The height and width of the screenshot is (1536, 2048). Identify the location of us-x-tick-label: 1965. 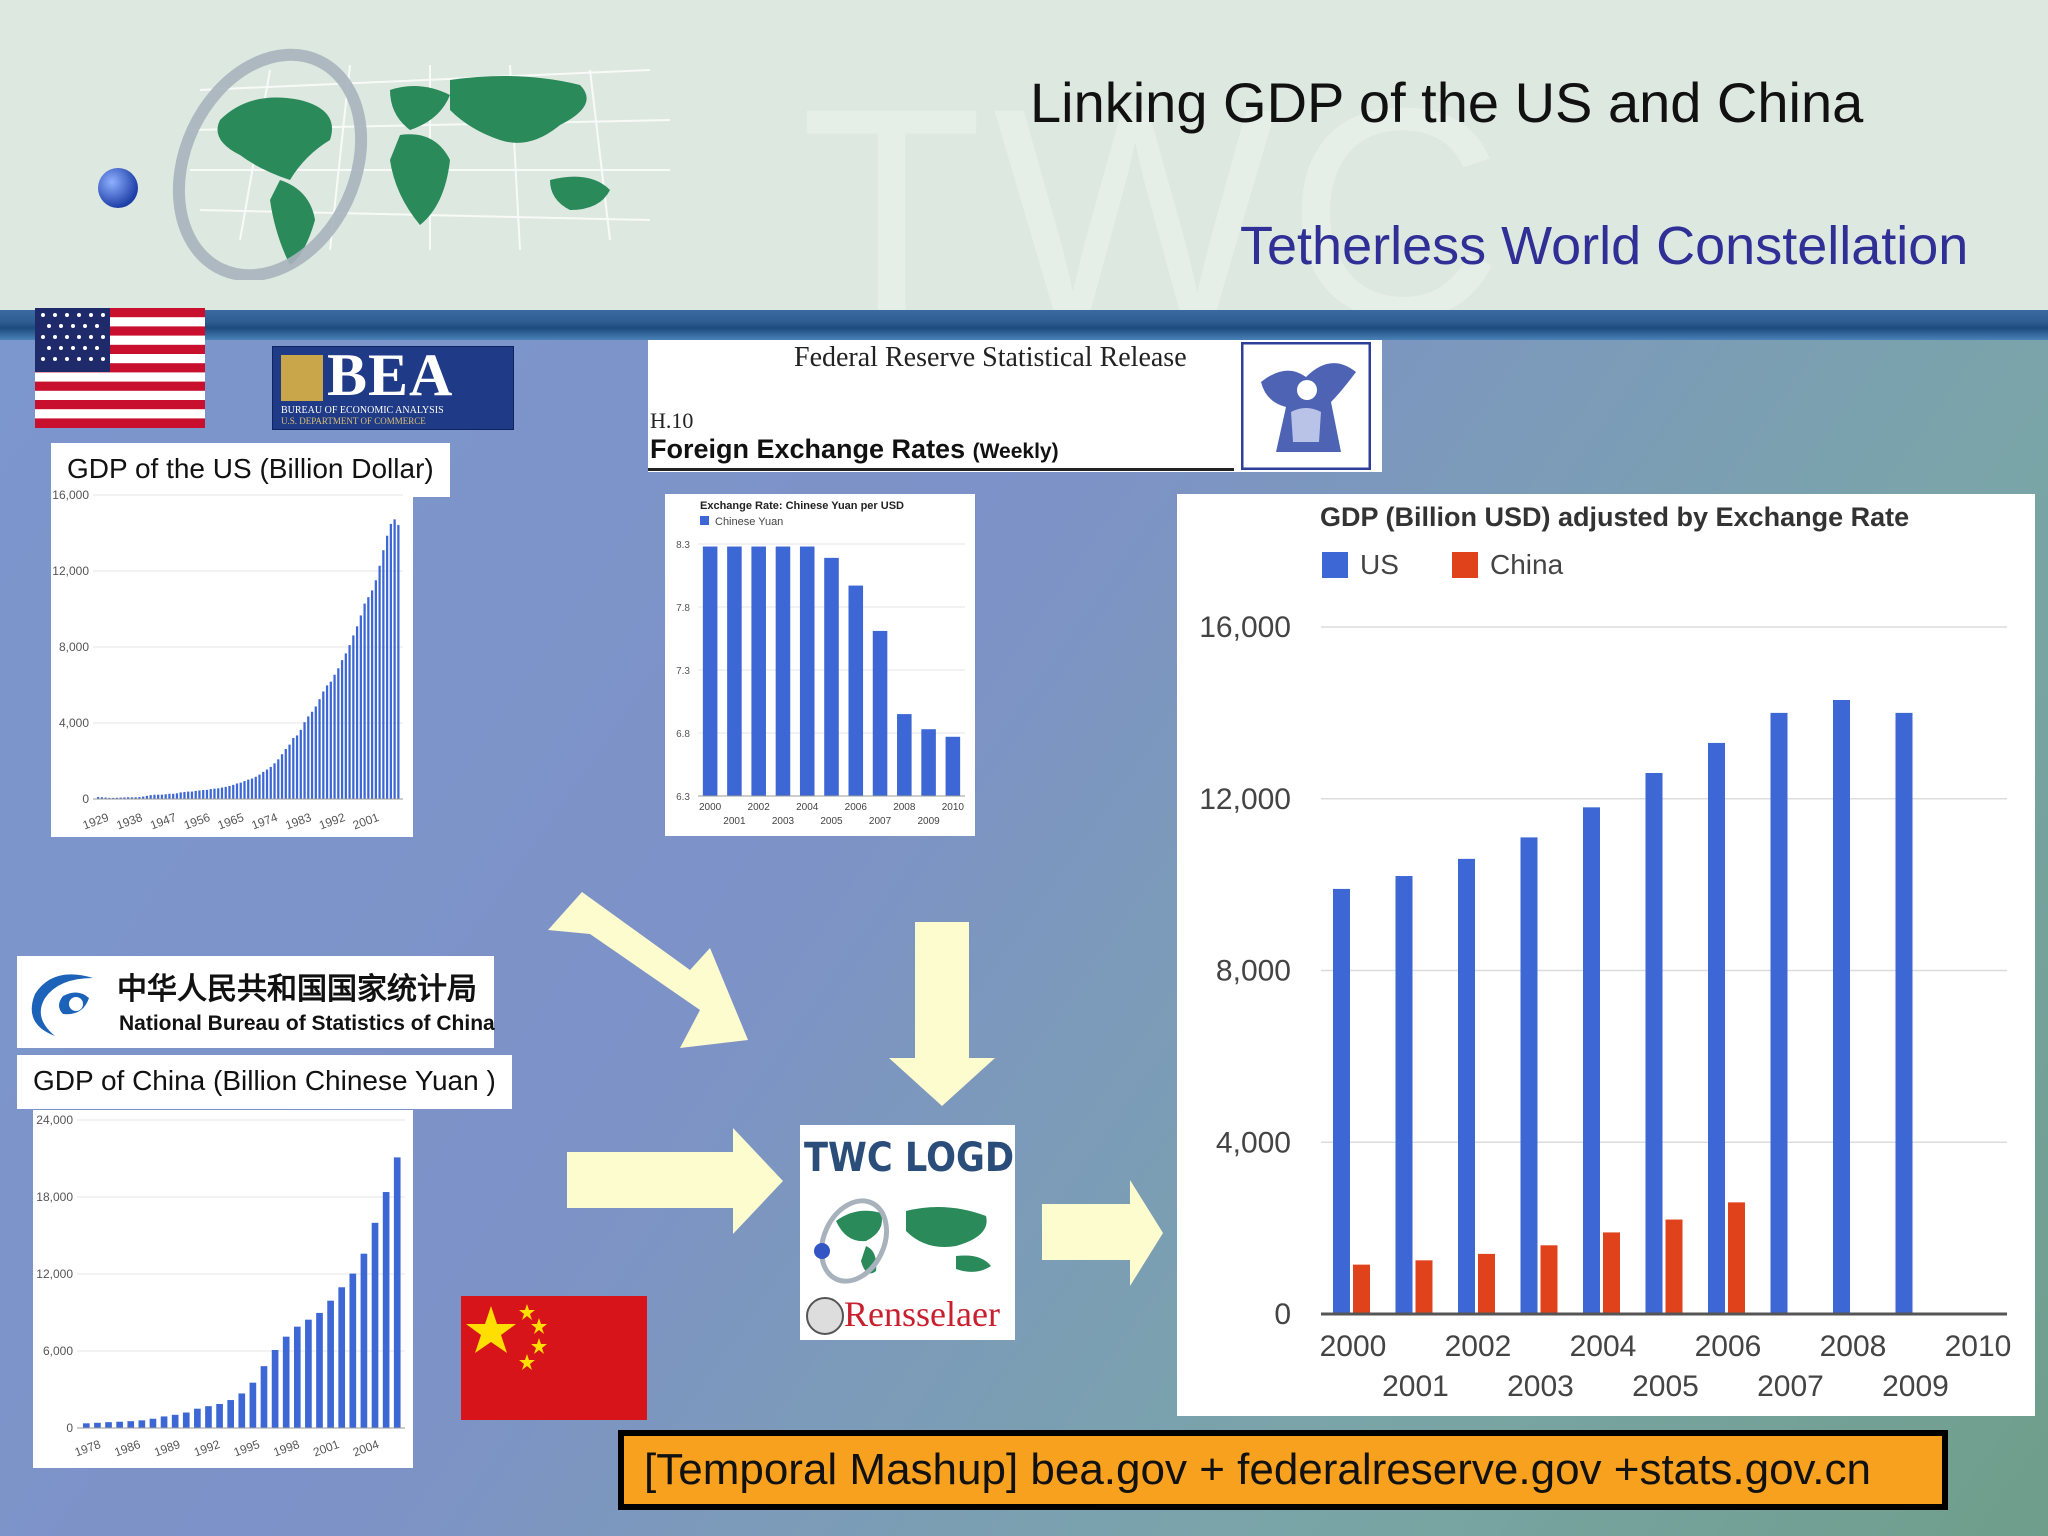
(231, 821).